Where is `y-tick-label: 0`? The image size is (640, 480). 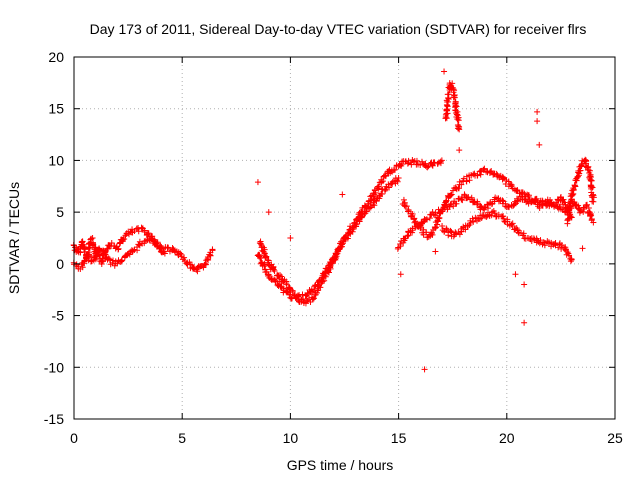
y-tick-label: 0 is located at coordinates (60, 264).